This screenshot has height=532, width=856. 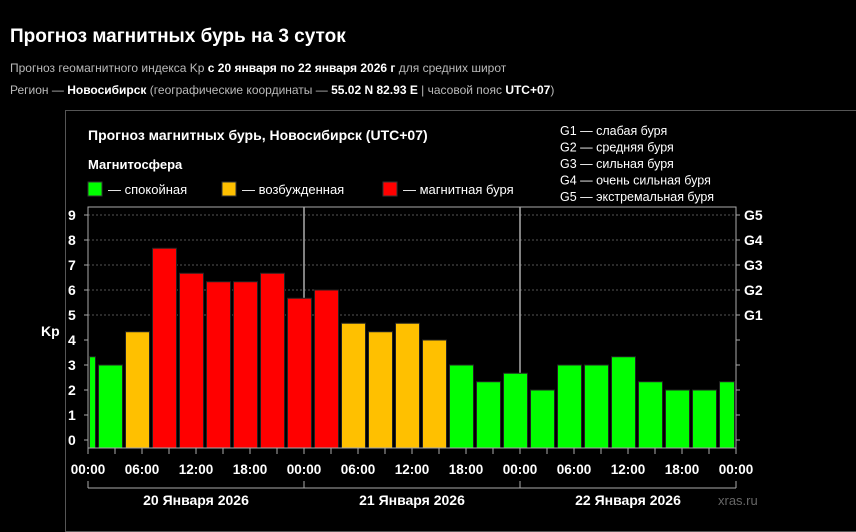 I want to click on tz-value: UTC+07, so click(x=528, y=90).